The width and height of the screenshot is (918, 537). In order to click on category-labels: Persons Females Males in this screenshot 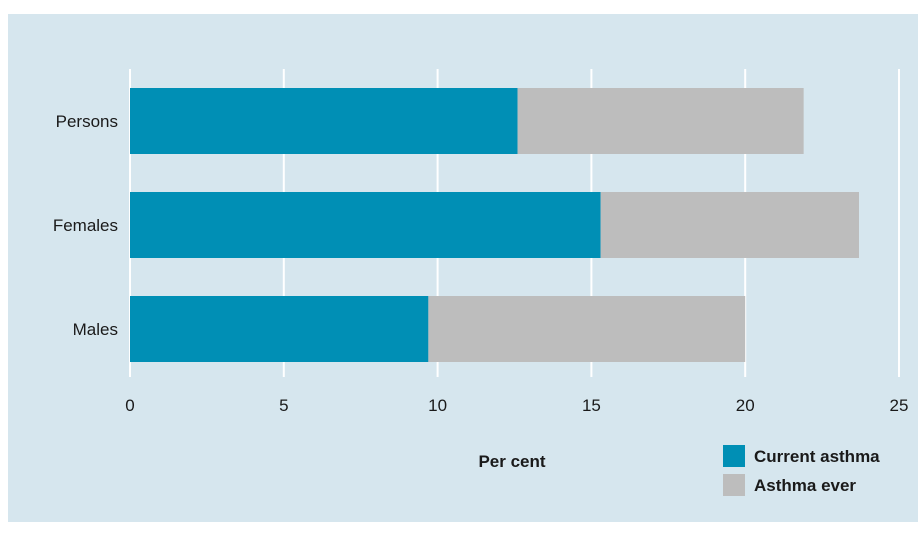, I will do `click(85, 225)`.